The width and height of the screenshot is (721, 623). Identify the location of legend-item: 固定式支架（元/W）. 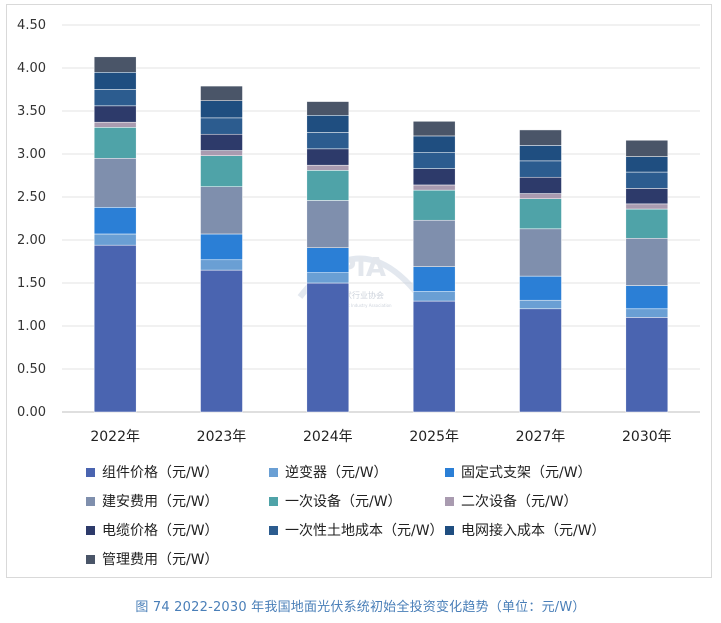
(518, 472).